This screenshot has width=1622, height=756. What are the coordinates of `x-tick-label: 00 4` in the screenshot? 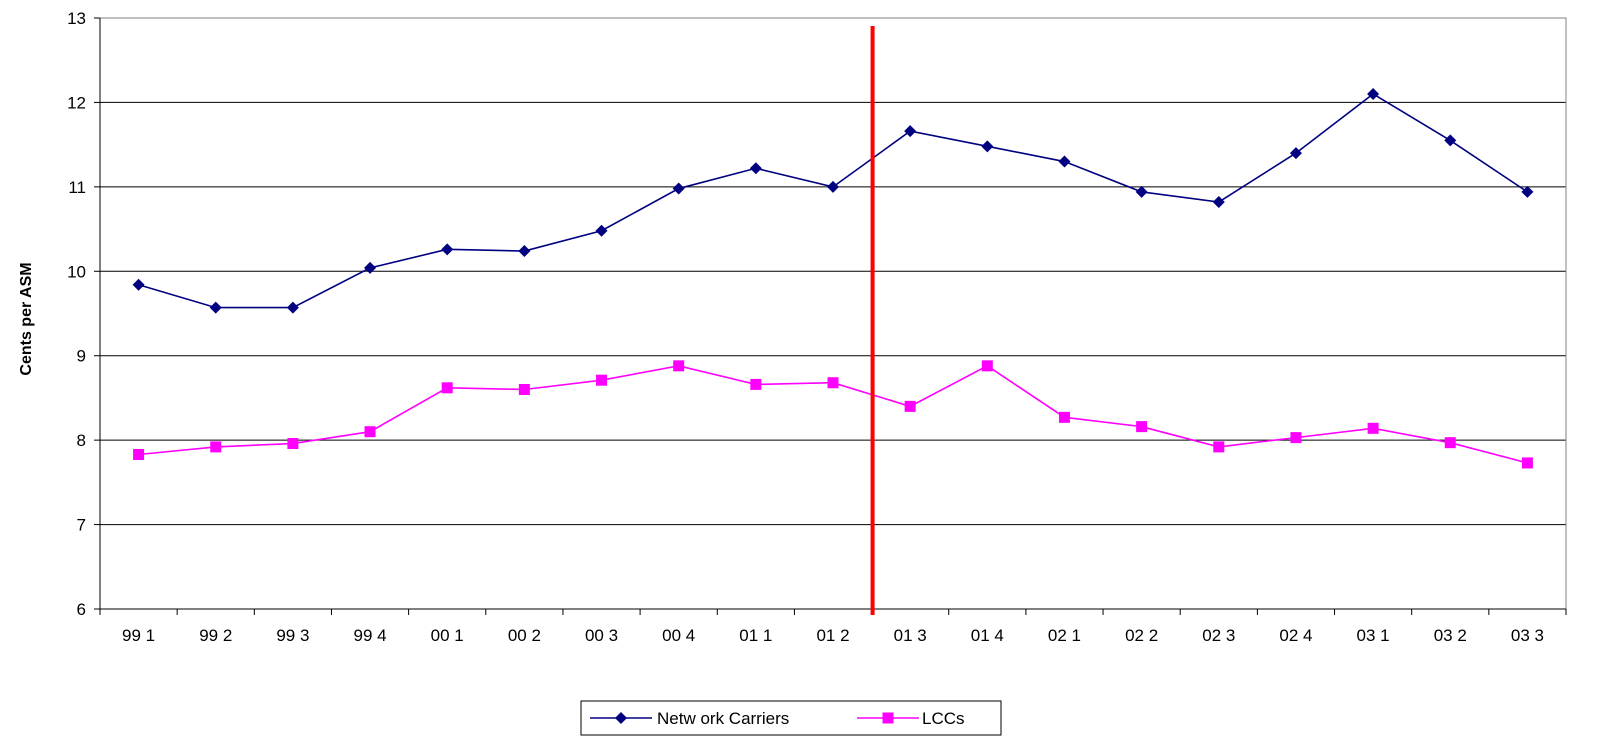 It's located at (678, 635).